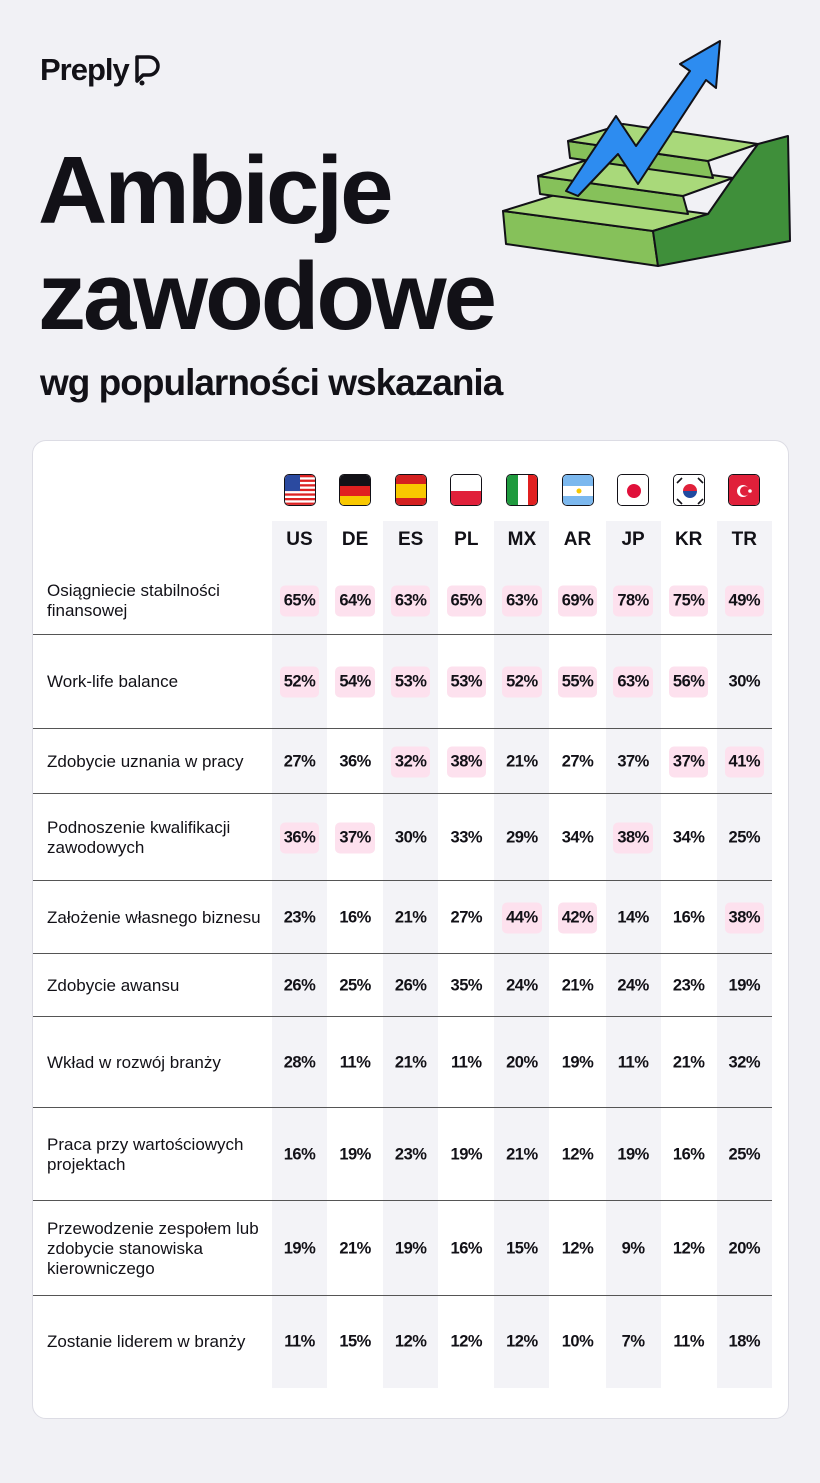  I want to click on row-label: Założenie własnego biznesu, so click(154, 917).